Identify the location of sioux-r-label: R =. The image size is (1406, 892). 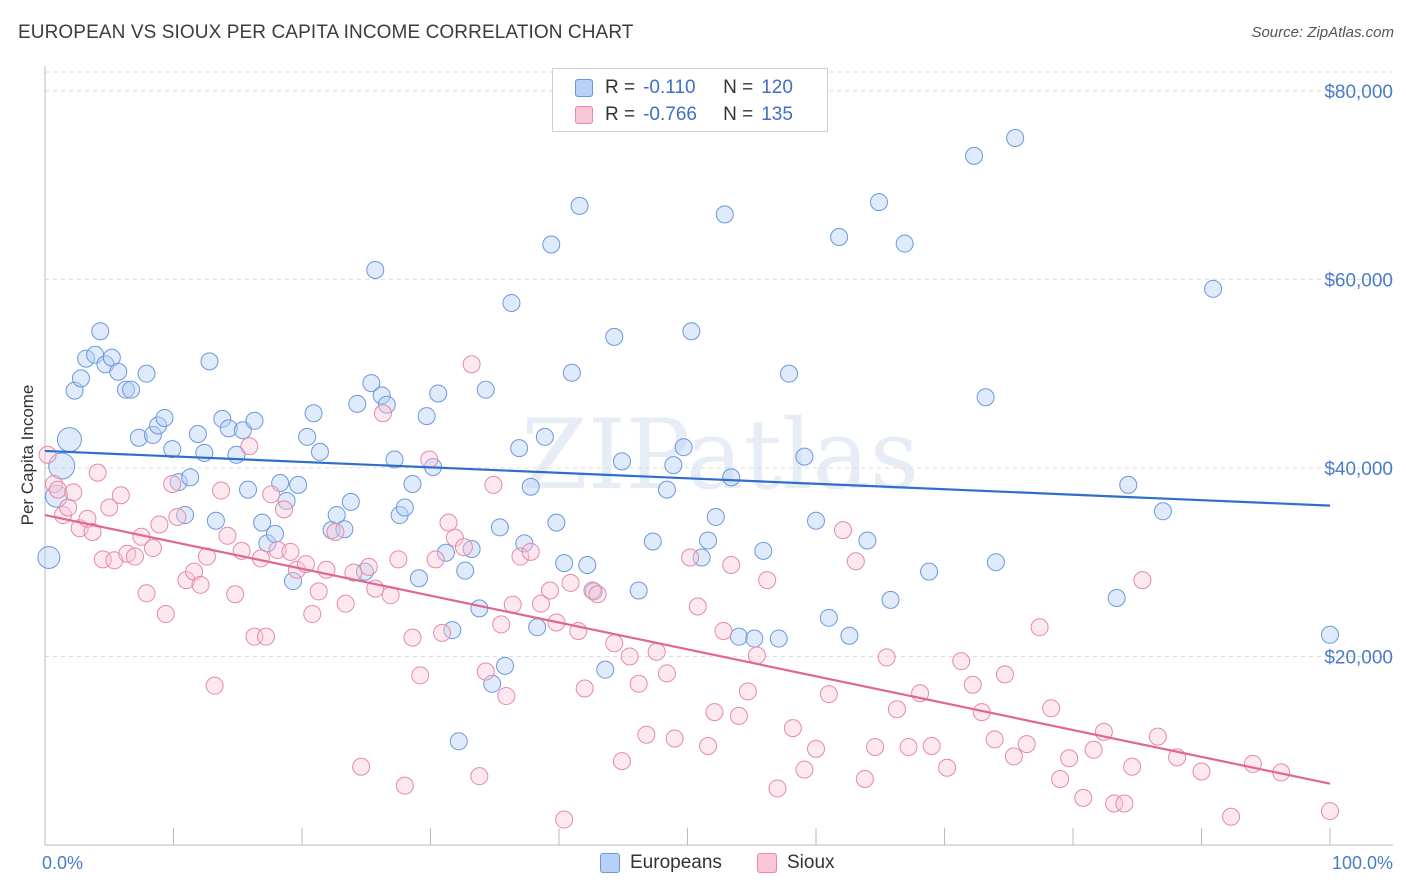
(620, 114).